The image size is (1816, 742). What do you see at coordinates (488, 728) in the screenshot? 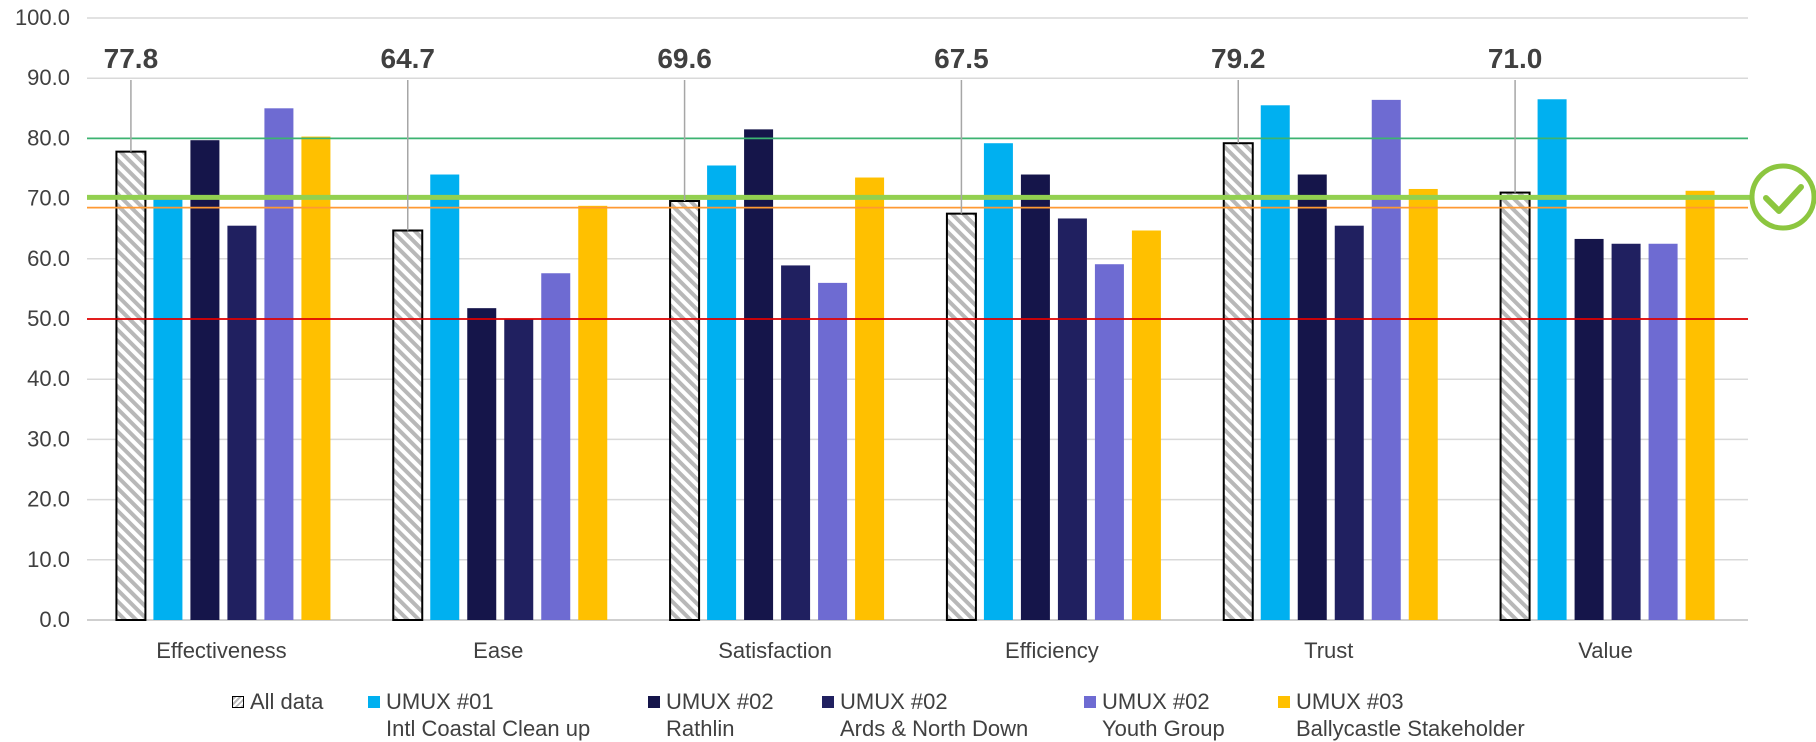
I see `legend-sublabel: Intl Coastal Clean up` at bounding box center [488, 728].